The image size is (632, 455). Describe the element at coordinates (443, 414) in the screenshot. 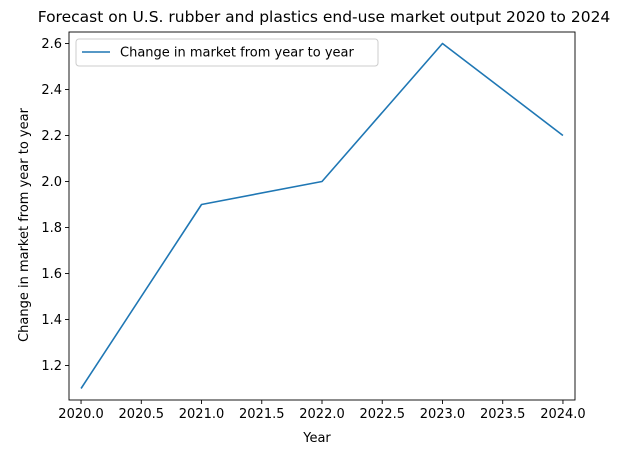

I see `x-tick-label: 2023.0` at that location.